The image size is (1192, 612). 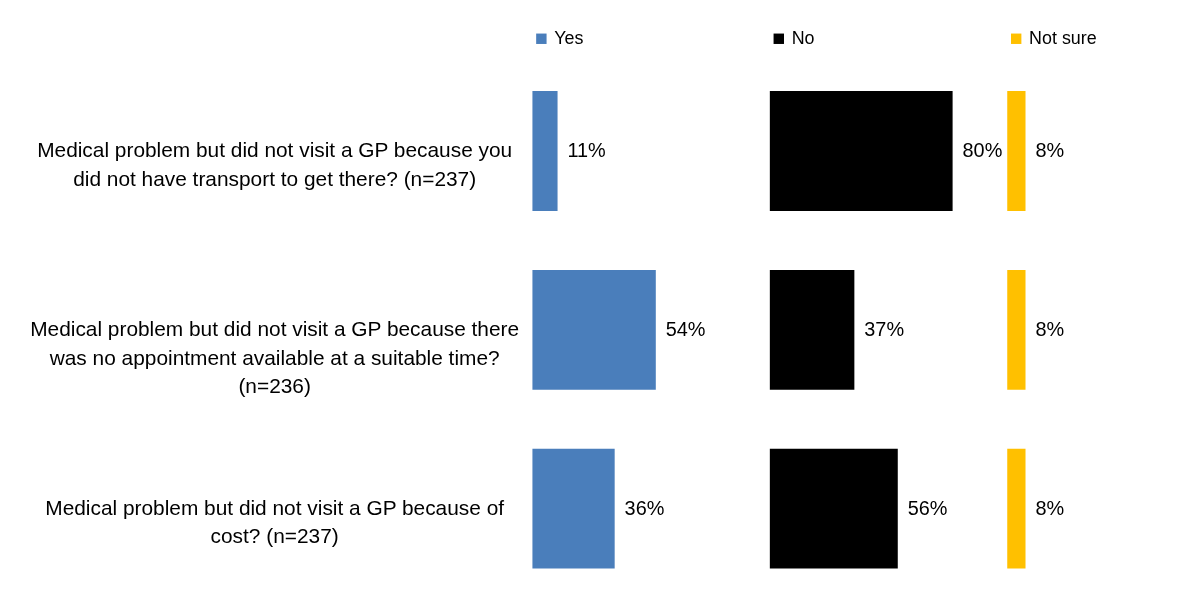 I want to click on y-tick-label: Medical problem but did not visit a GP because of cost? (n=237), so click(x=275, y=521).